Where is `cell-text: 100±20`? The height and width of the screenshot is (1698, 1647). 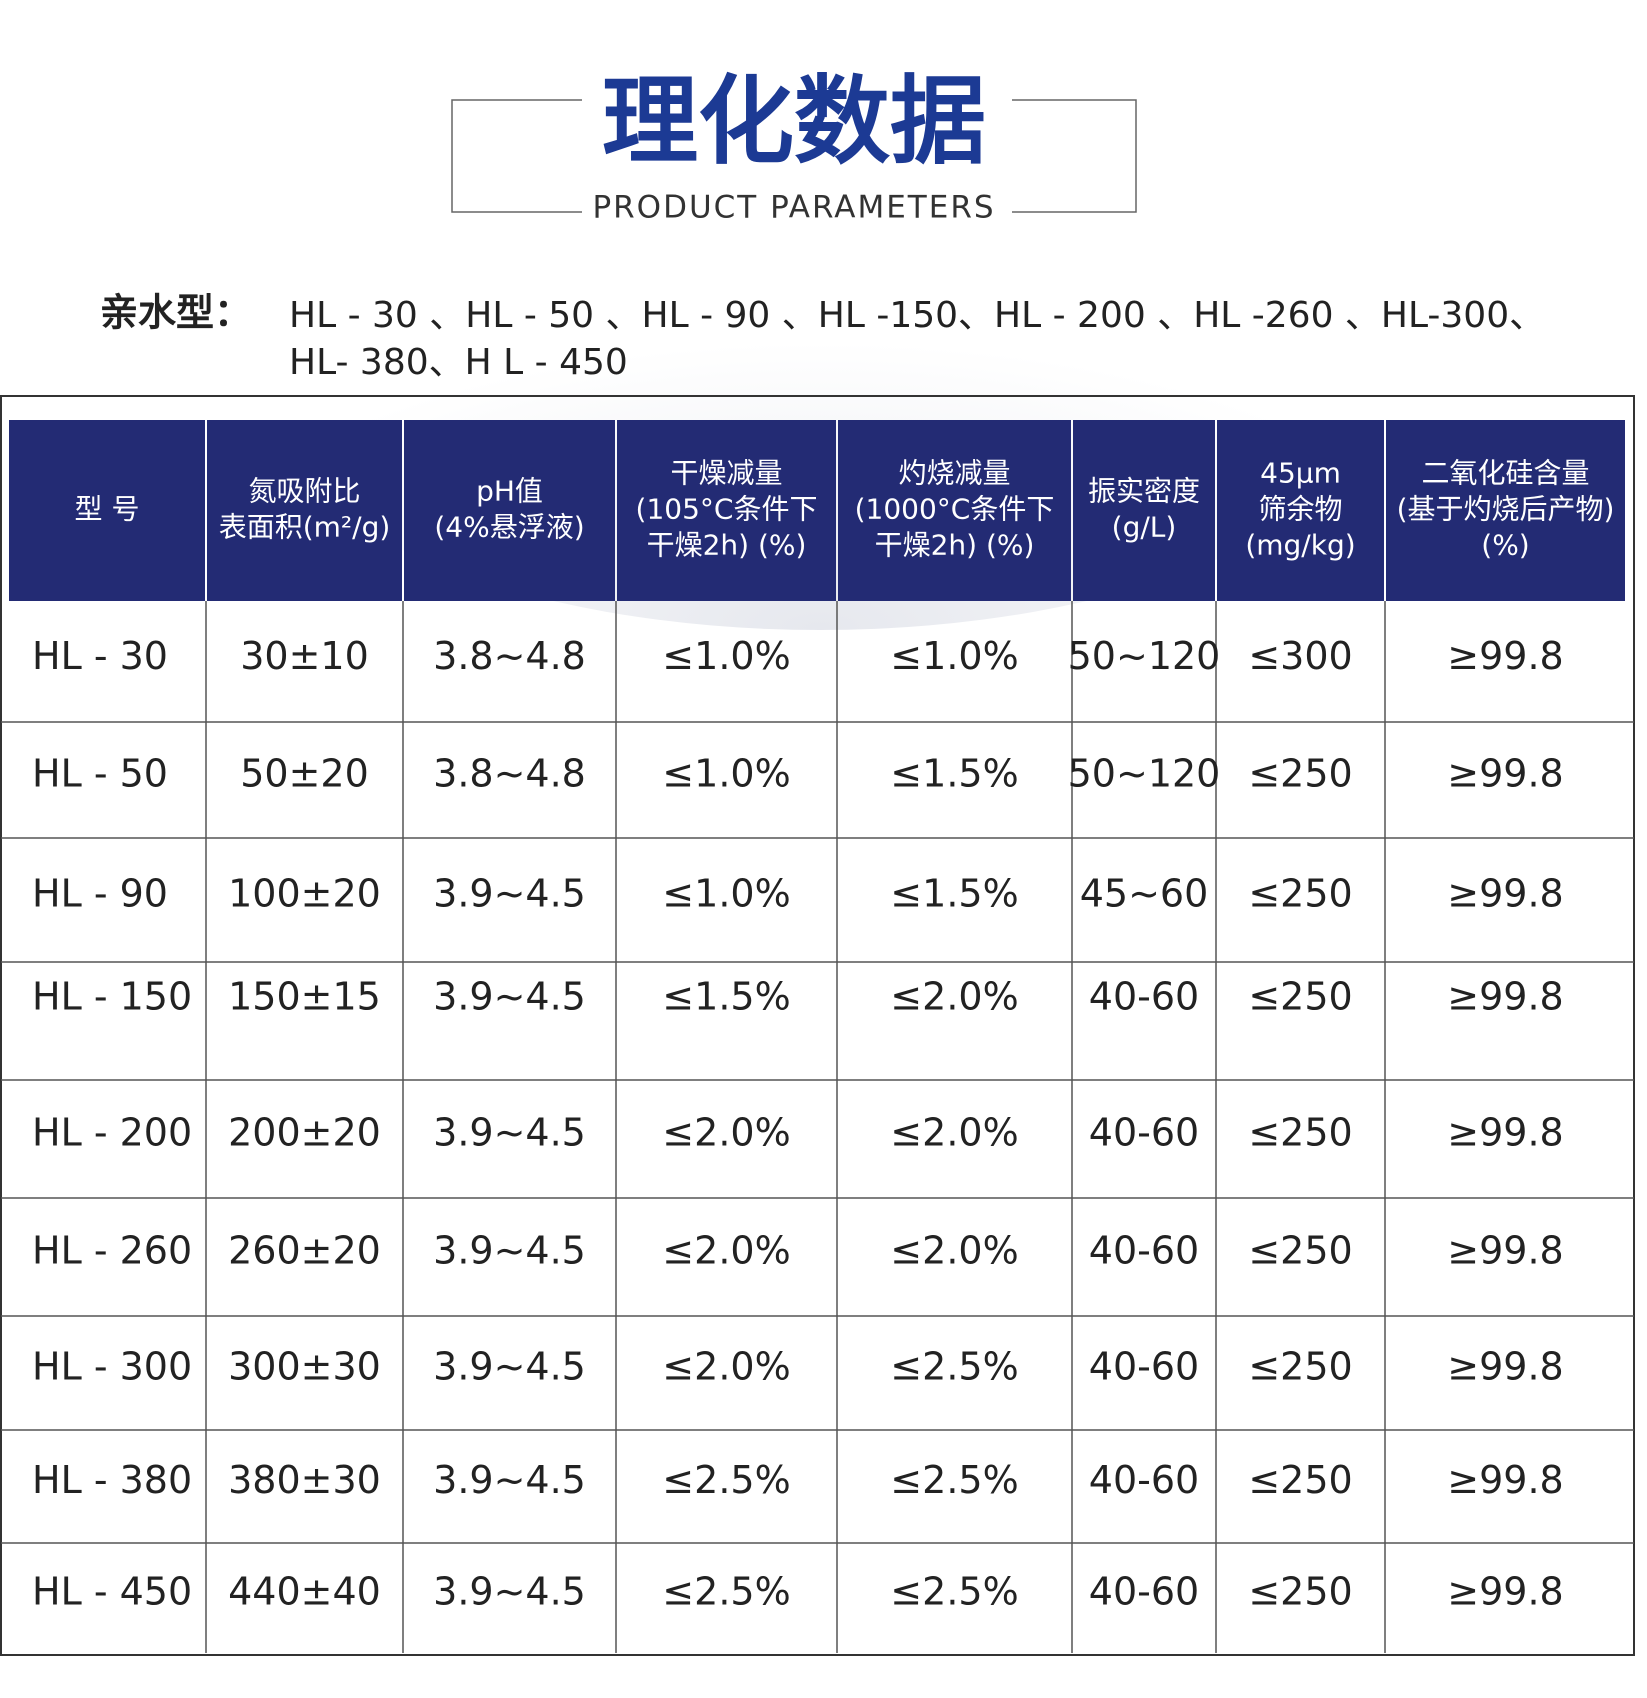 cell-text: 100±20 is located at coordinates (304, 894).